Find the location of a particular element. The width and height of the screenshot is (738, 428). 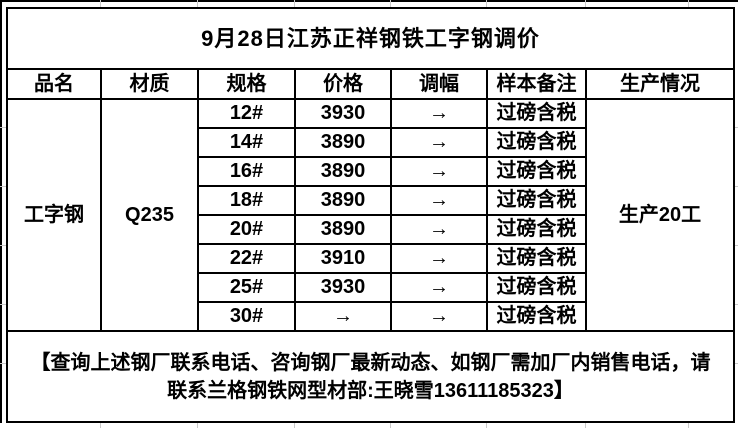

cell-production: 生产20工 is located at coordinates (660, 215).